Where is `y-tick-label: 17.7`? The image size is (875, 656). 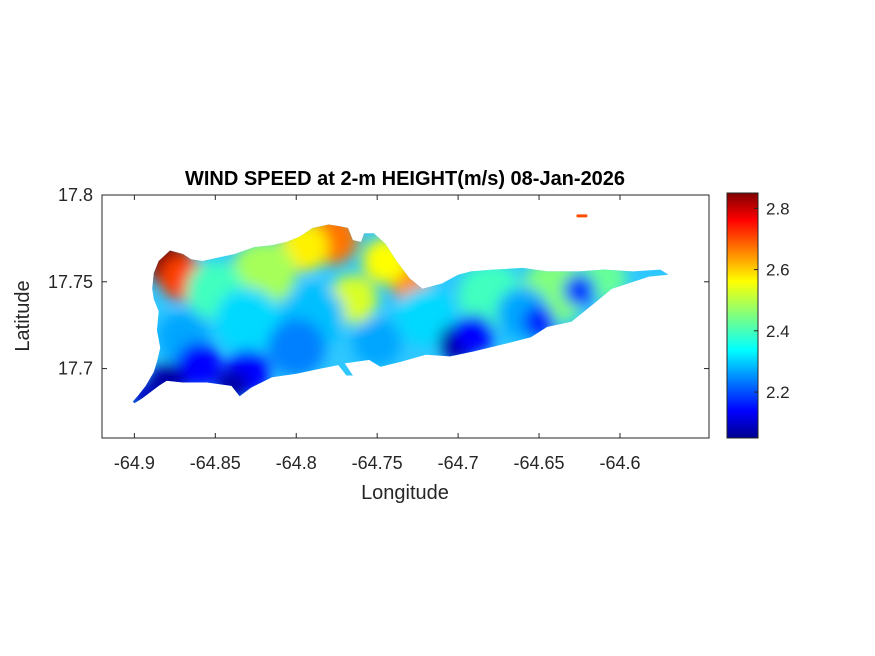
y-tick-label: 17.7 is located at coordinates (75, 369).